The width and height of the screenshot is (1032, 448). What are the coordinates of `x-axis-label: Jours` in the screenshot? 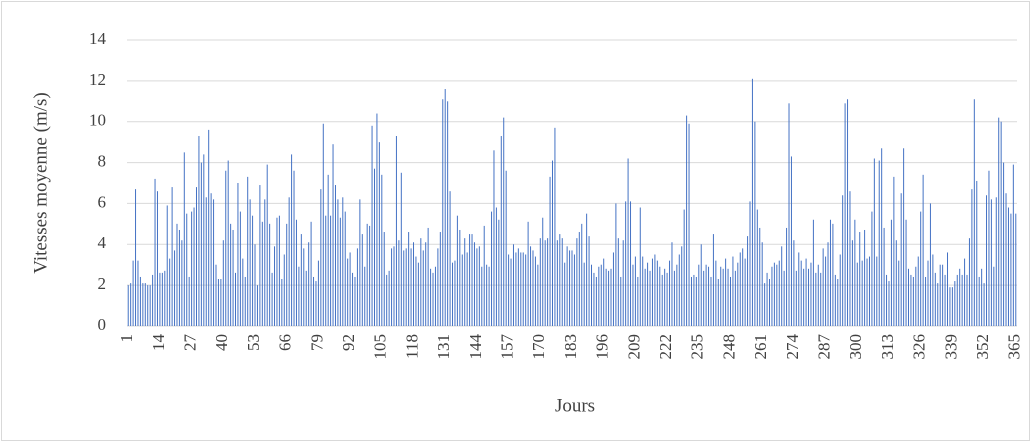 It's located at (575, 405).